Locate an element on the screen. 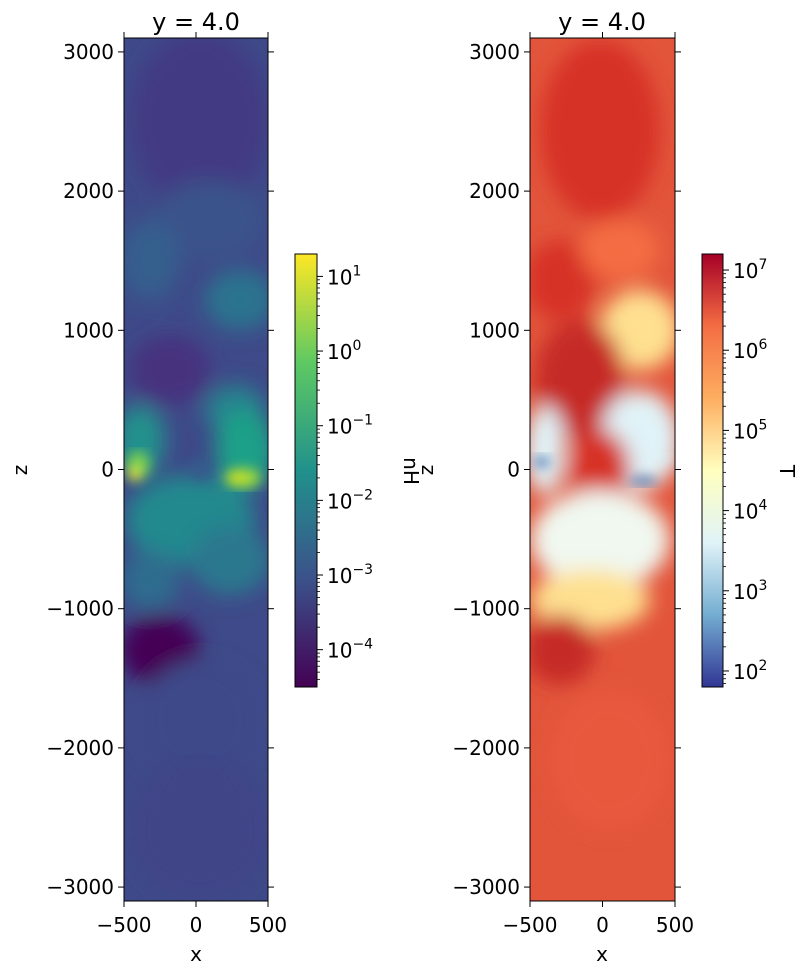  colorbar-tick-label: 10⁵ is located at coordinates (750, 430).